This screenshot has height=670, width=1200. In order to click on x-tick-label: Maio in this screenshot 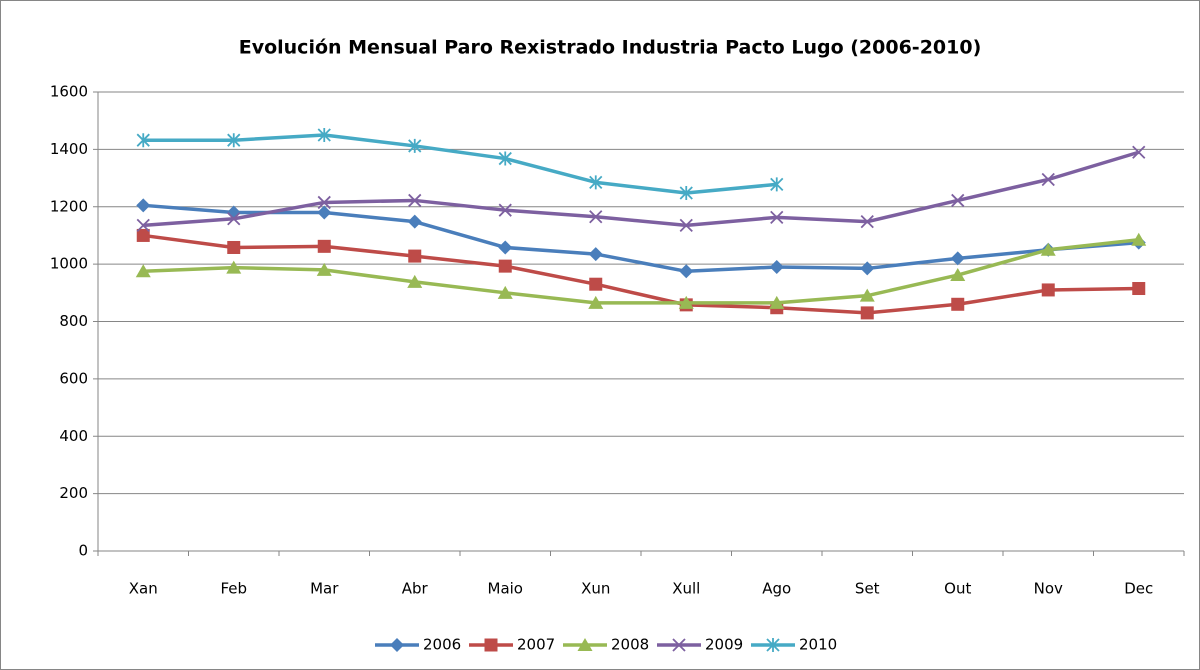, I will do `click(505, 589)`.